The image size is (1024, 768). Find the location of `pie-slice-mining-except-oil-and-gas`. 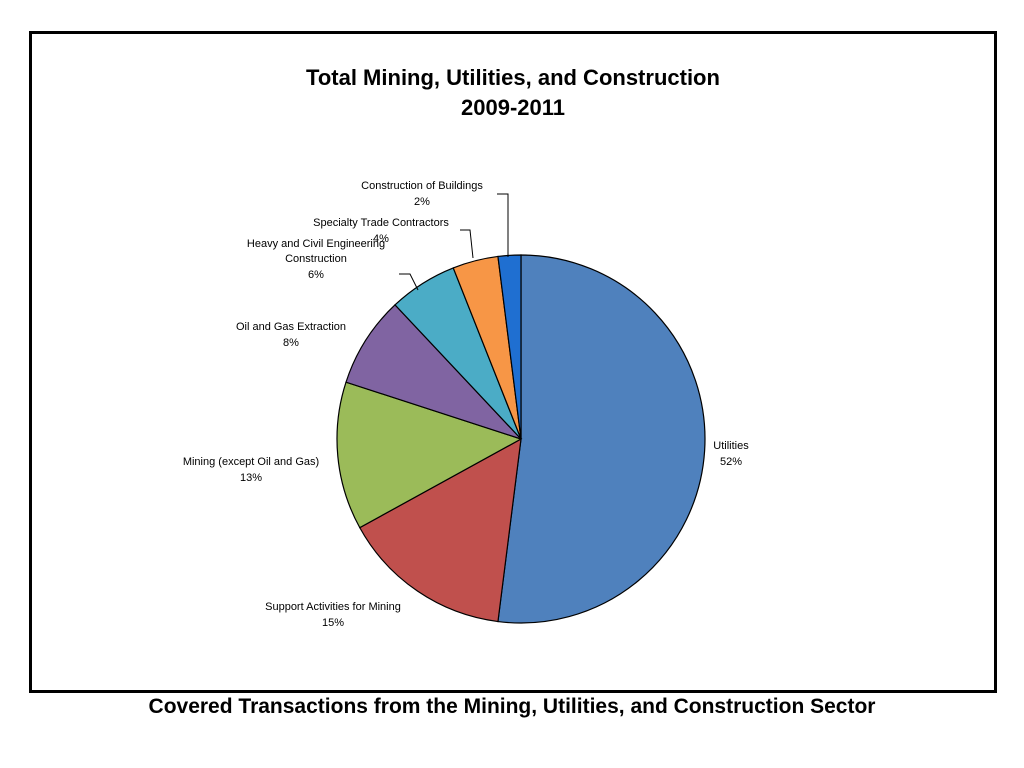

pie-slice-mining-except-oil-and-gas is located at coordinates (429, 455).